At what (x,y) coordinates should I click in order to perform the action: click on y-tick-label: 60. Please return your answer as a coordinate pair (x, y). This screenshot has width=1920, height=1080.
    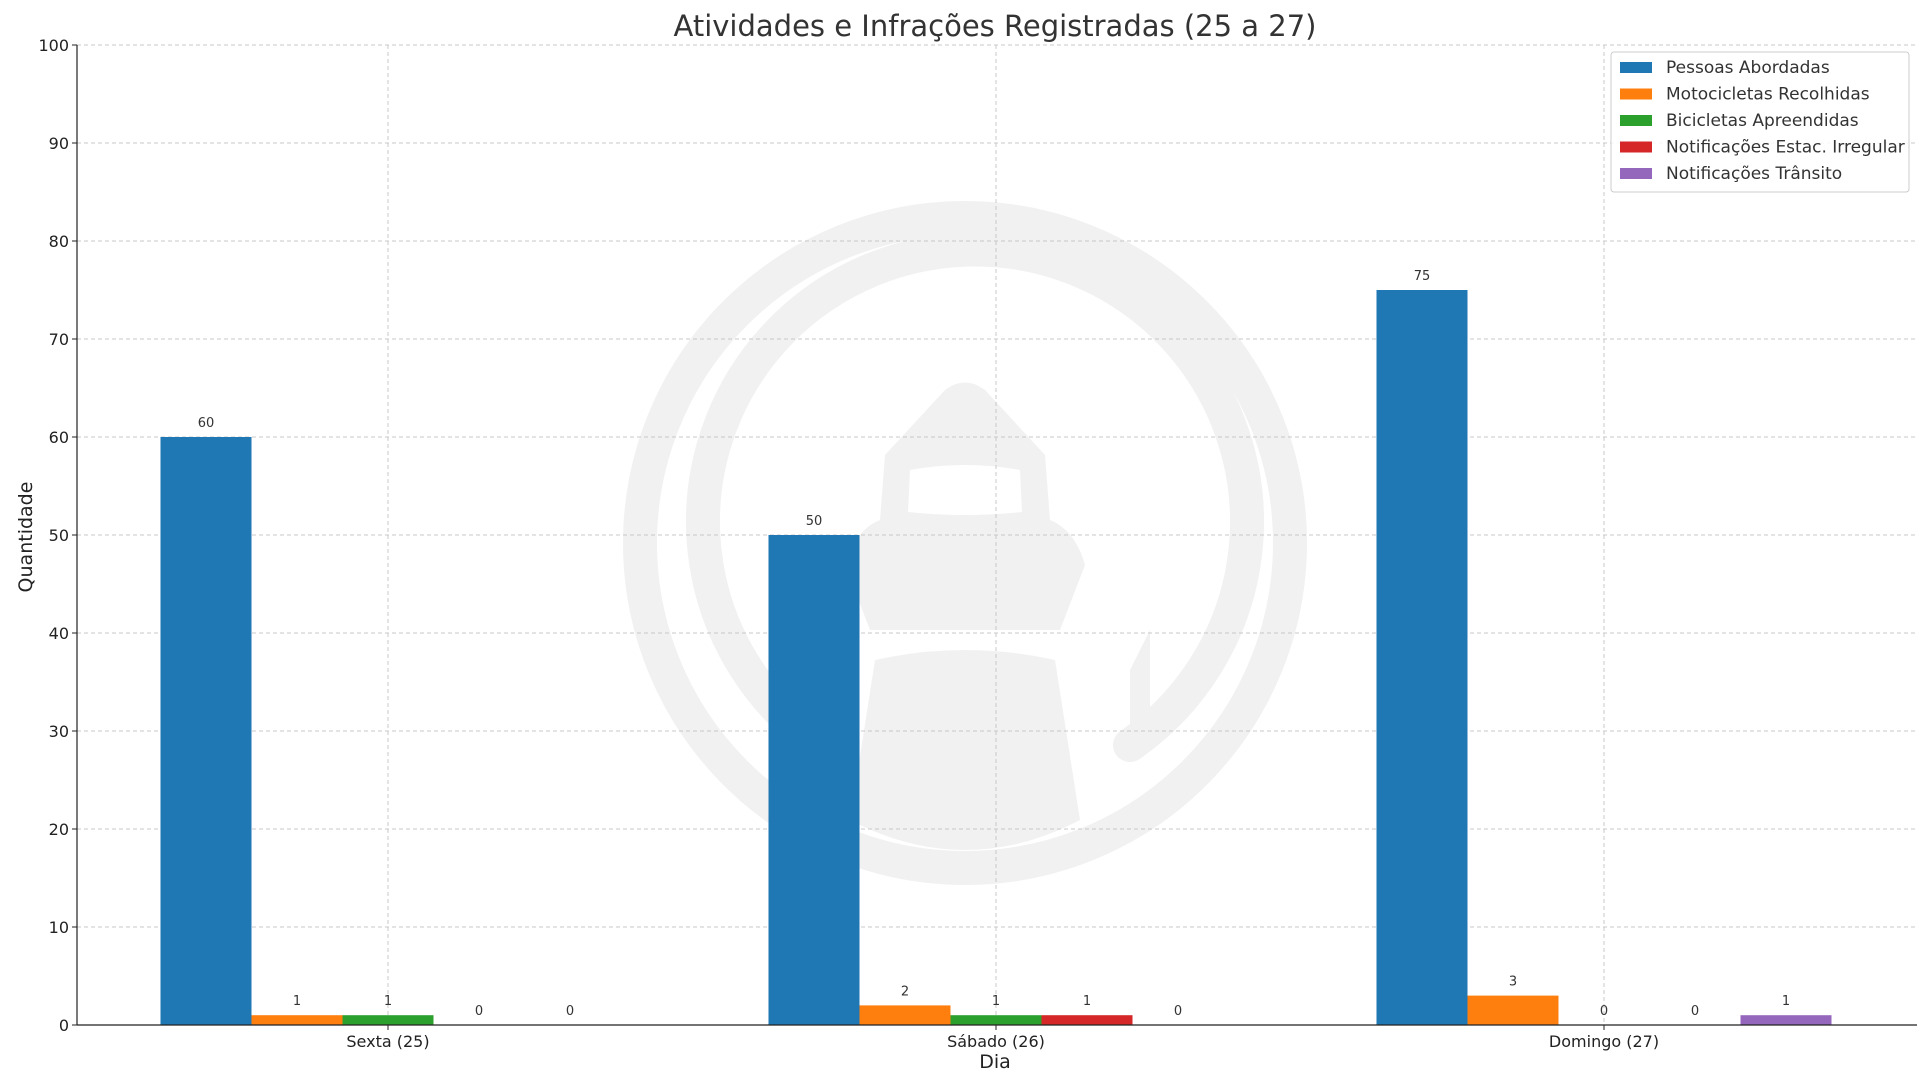
    Looking at the image, I should click on (59, 437).